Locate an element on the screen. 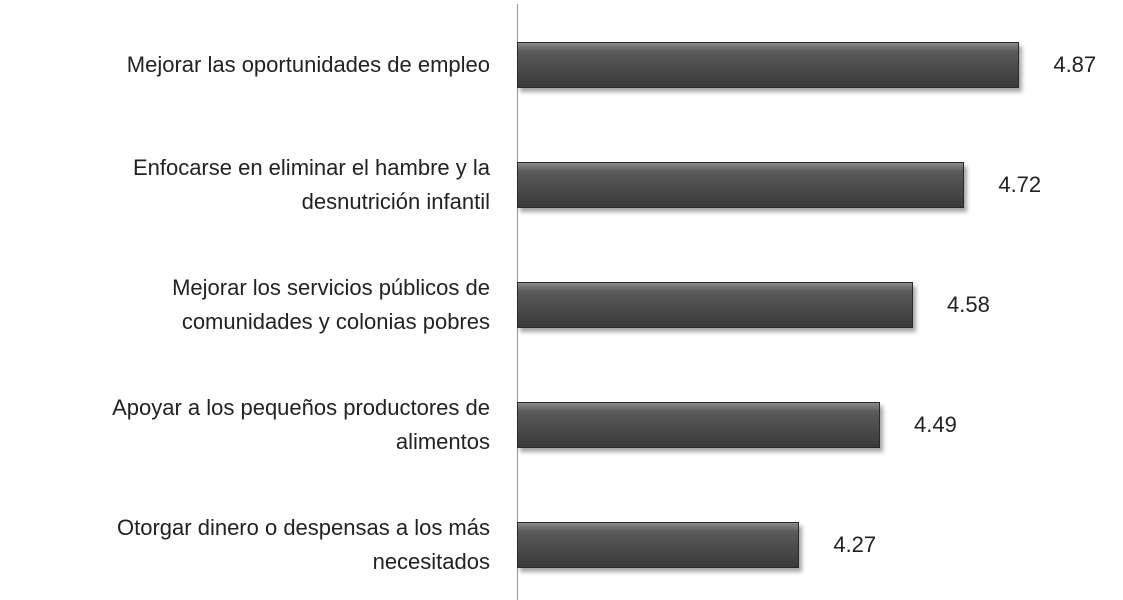 The image size is (1123, 600). value-label: 4.72 is located at coordinates (1020, 184).